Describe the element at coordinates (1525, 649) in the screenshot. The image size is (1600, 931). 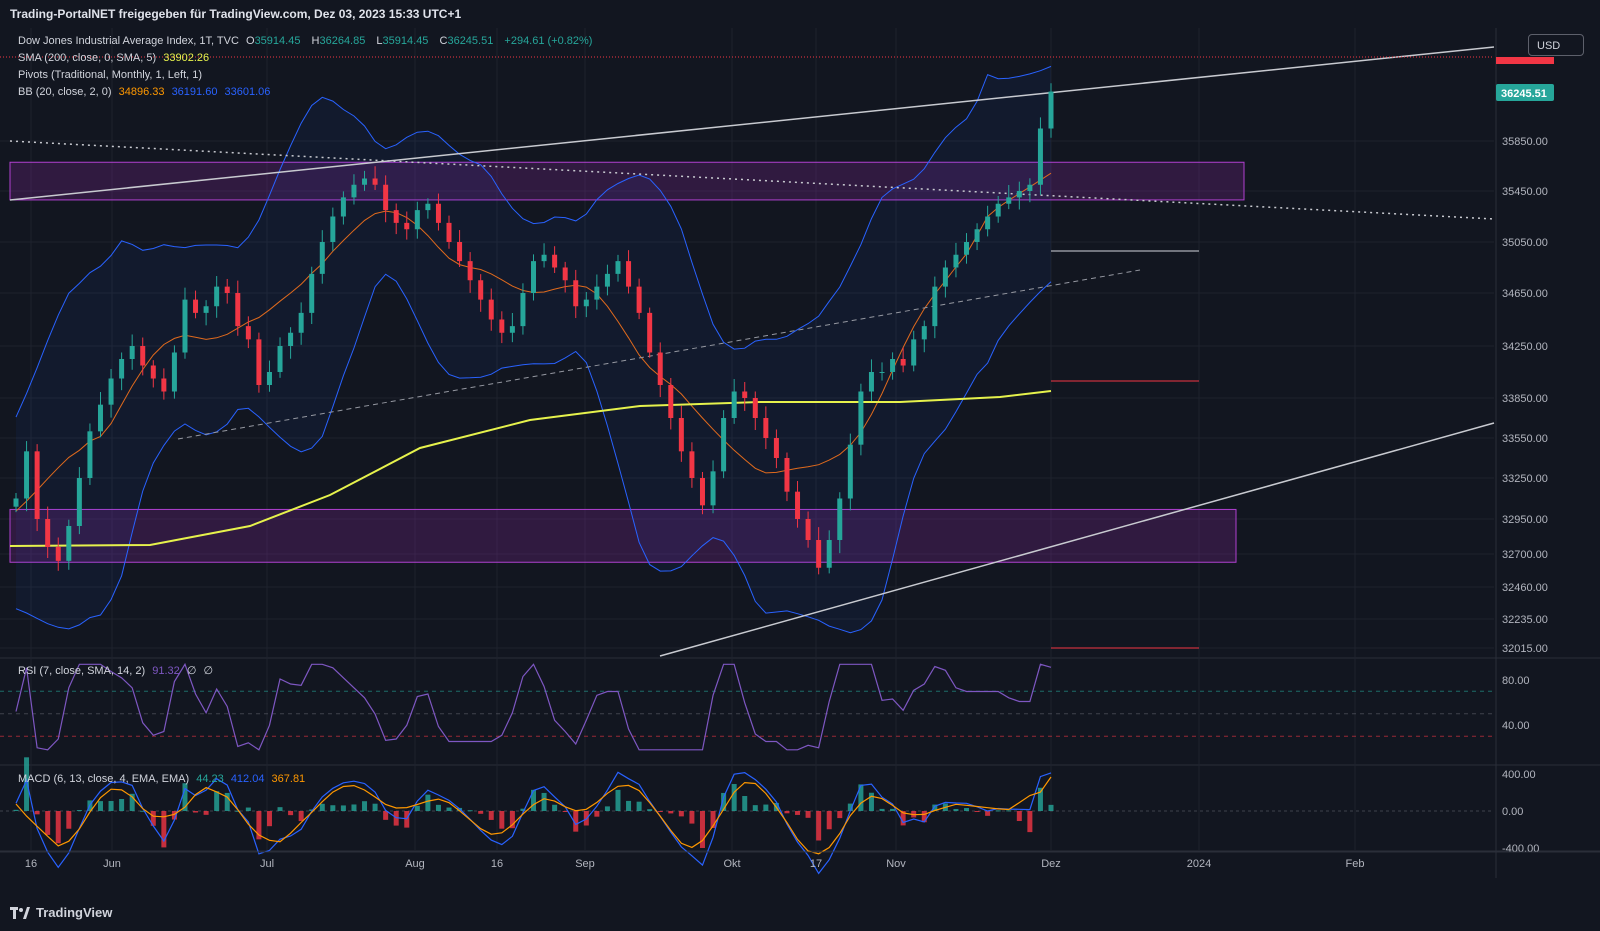
I see `price-axis-label: 32015.00` at that location.